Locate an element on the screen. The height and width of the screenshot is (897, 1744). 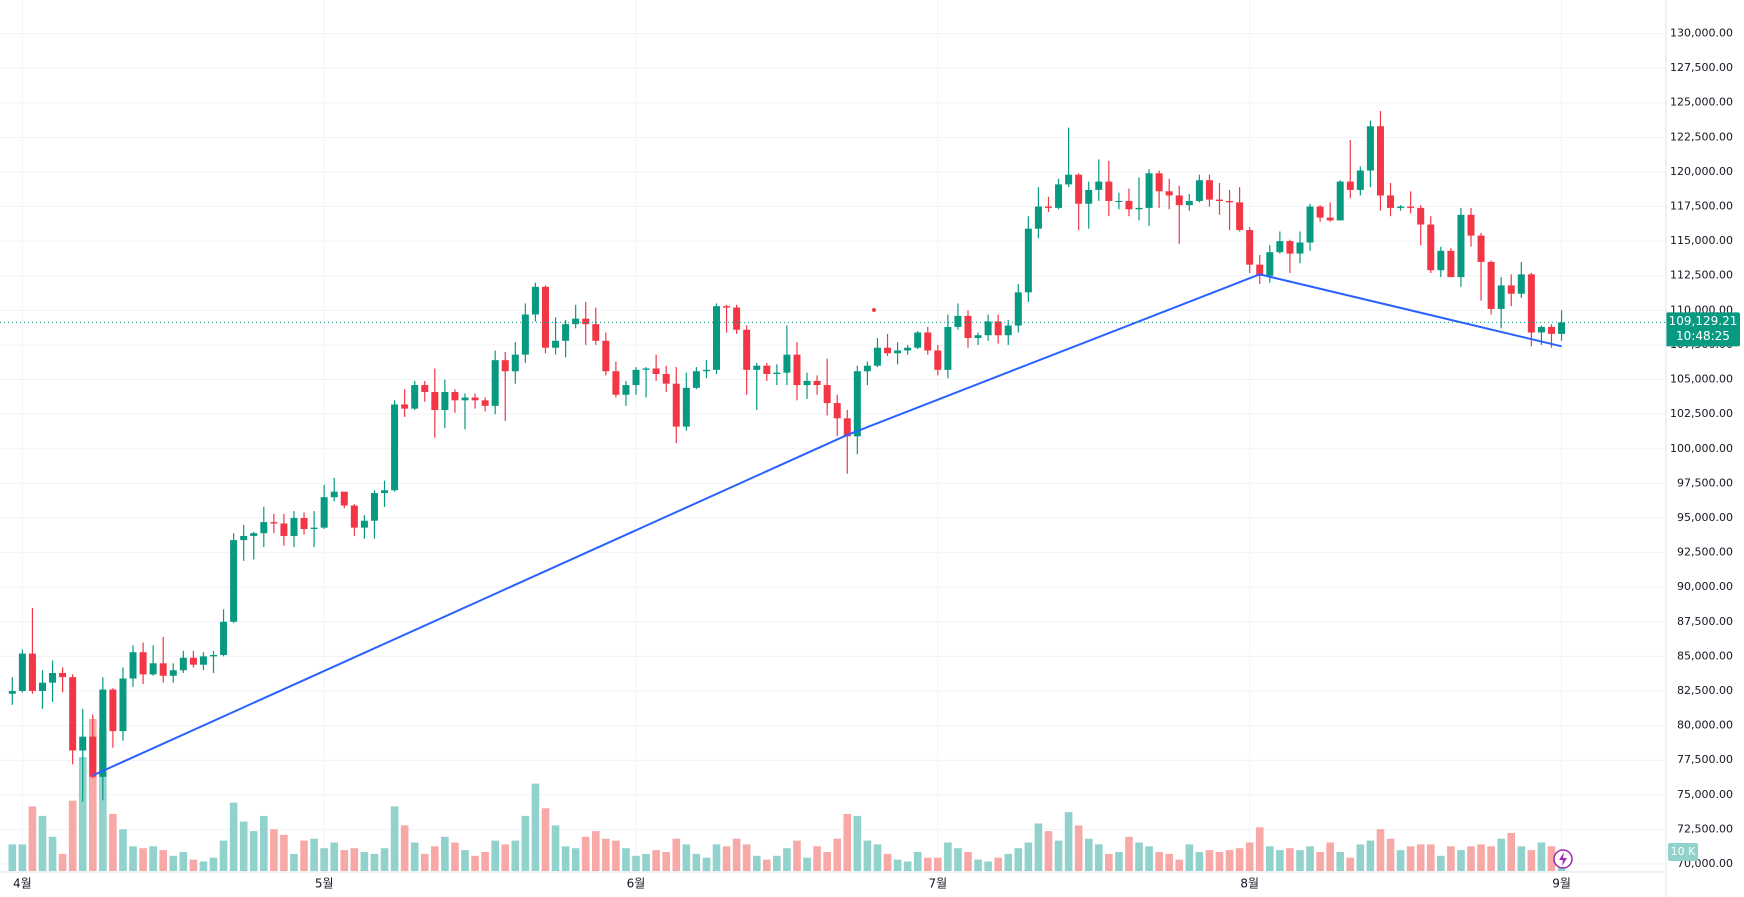
alert-icon is located at coordinates (1563, 859).